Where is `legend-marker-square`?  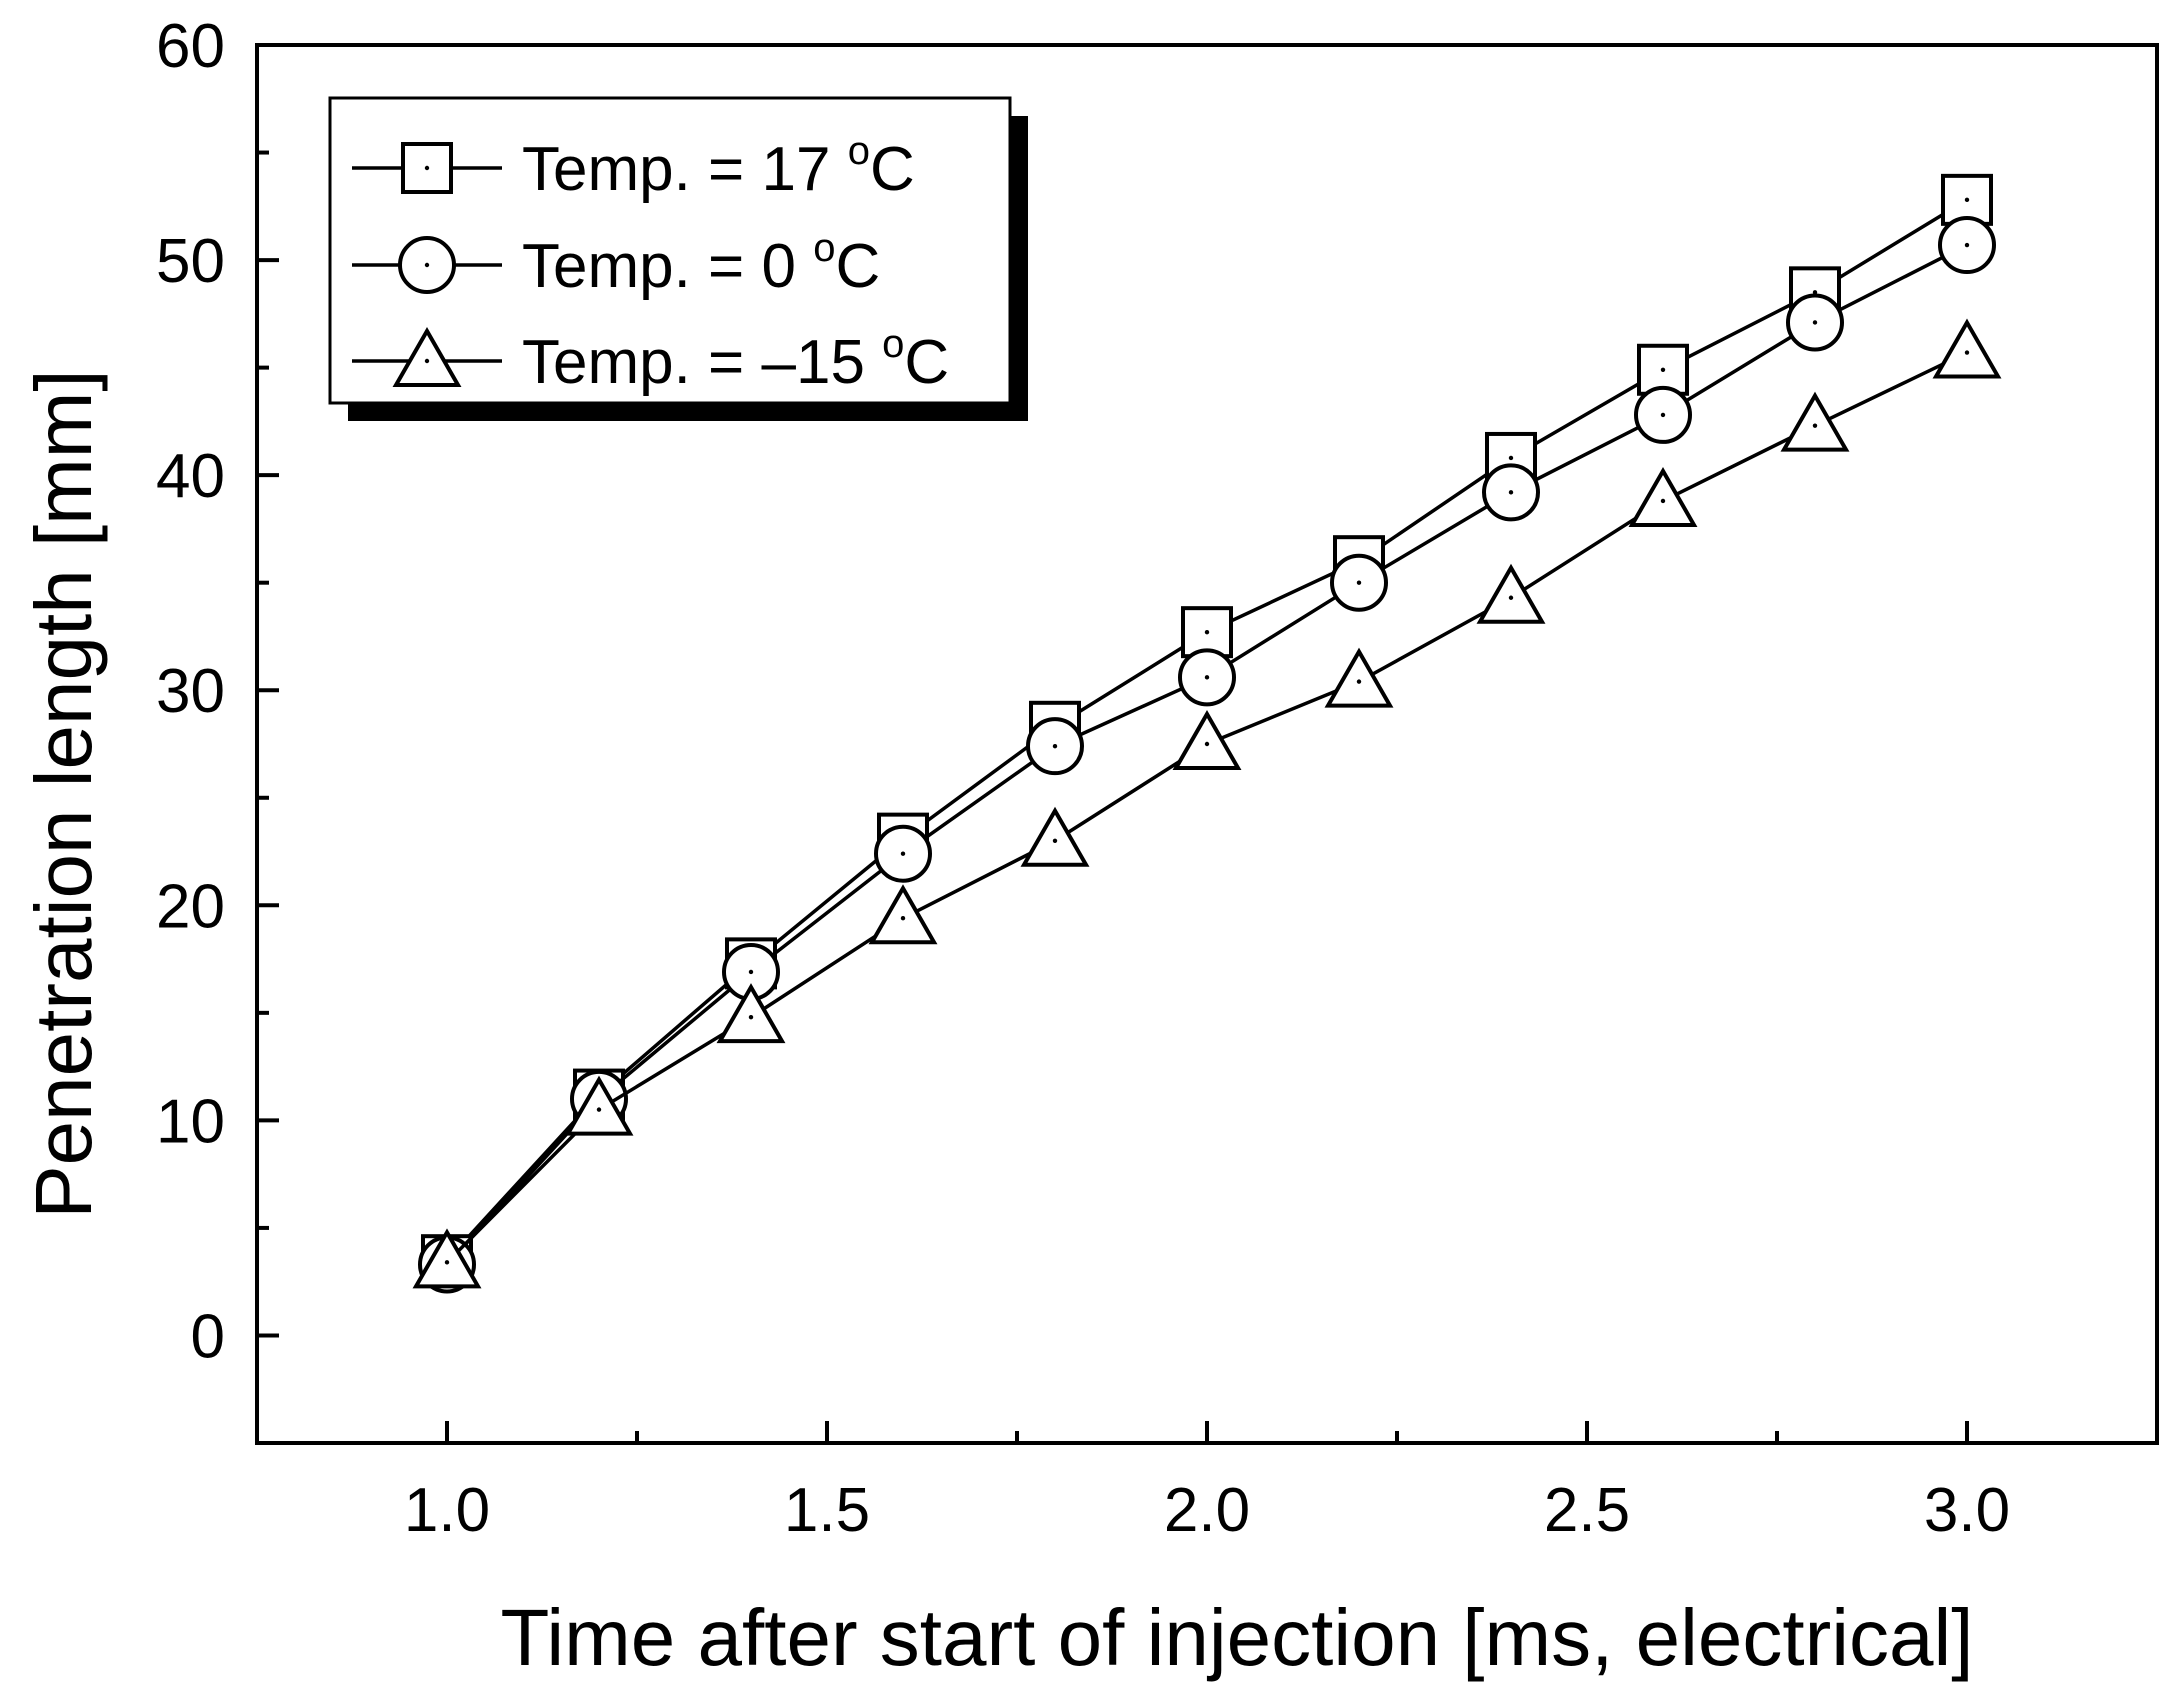
legend-marker-square is located at coordinates (427, 168).